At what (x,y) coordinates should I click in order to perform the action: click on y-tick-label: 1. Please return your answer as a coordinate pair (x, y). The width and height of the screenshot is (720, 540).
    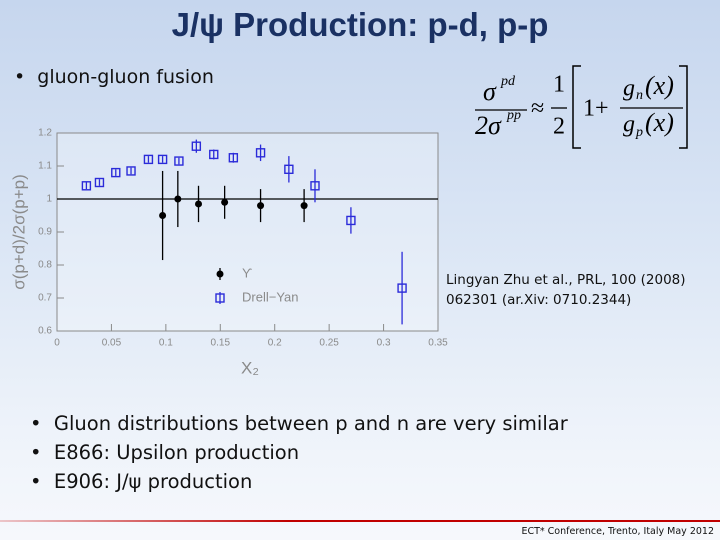
    Looking at the image, I should click on (49, 199).